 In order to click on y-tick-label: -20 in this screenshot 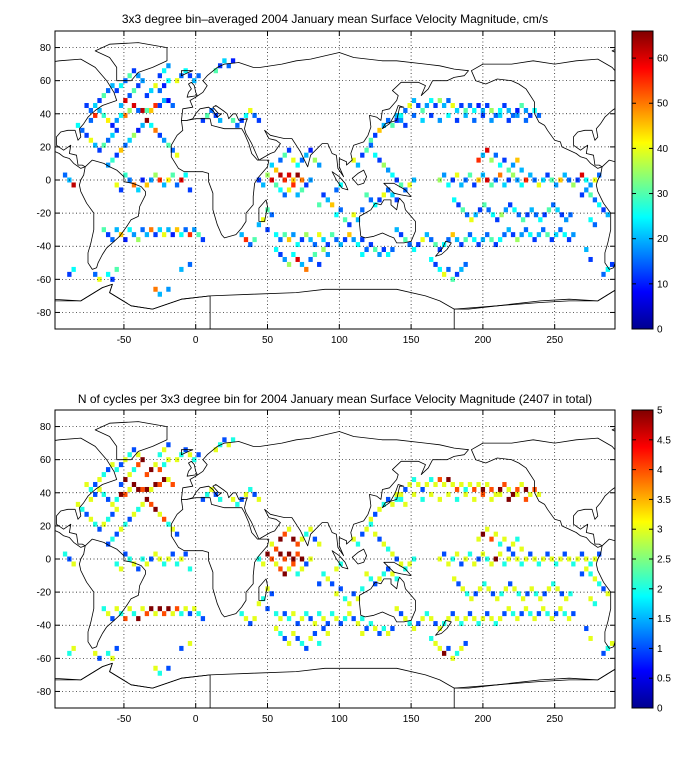, I will do `click(44, 593)`.